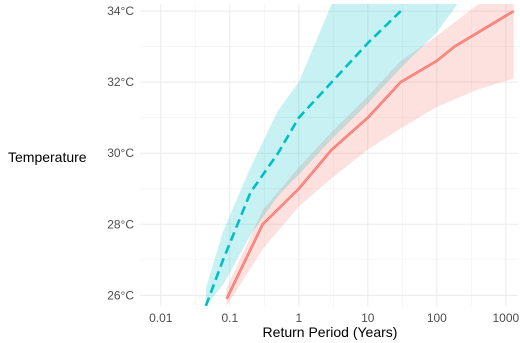  What do you see at coordinates (120, 295) in the screenshot?
I see `y-tick-label: 26°C` at bounding box center [120, 295].